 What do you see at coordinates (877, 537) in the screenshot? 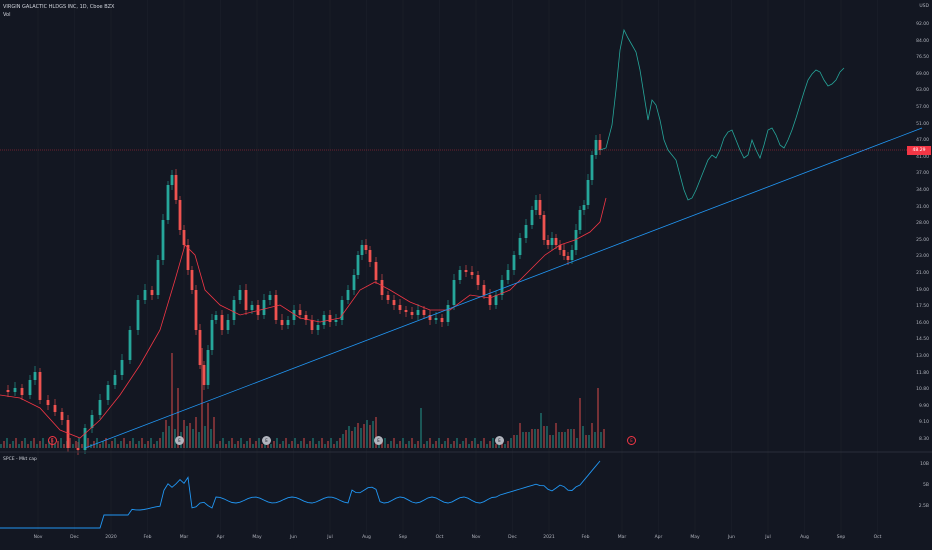
I see `time-axis-label: Oct` at bounding box center [877, 537].